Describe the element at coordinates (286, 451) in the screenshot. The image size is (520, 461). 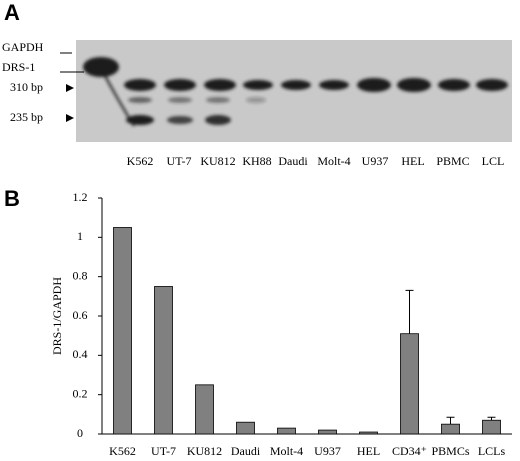
I see `x-tick-label: Molt-4` at that location.